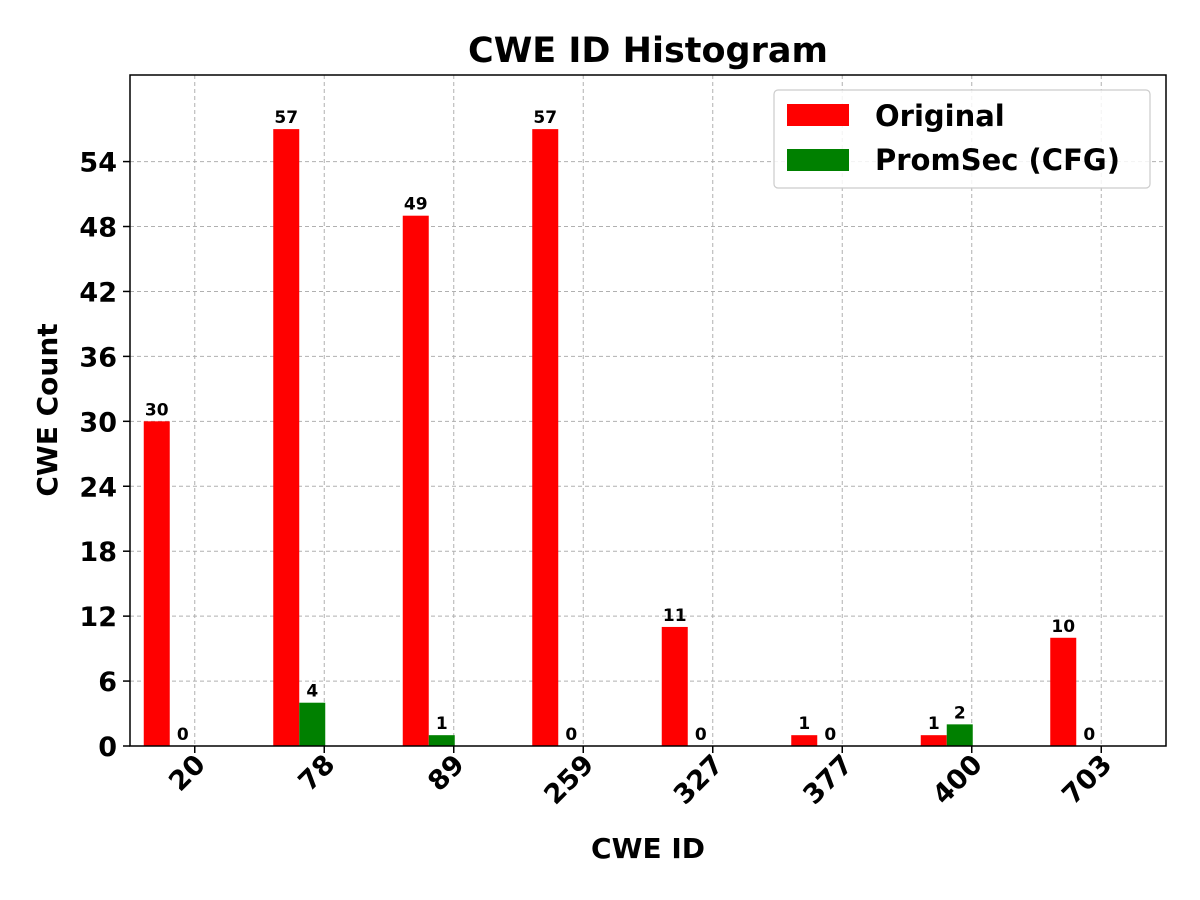 This screenshot has height=900, width=1200. What do you see at coordinates (675, 616) in the screenshot?
I see `bar-label-original: 11` at bounding box center [675, 616].